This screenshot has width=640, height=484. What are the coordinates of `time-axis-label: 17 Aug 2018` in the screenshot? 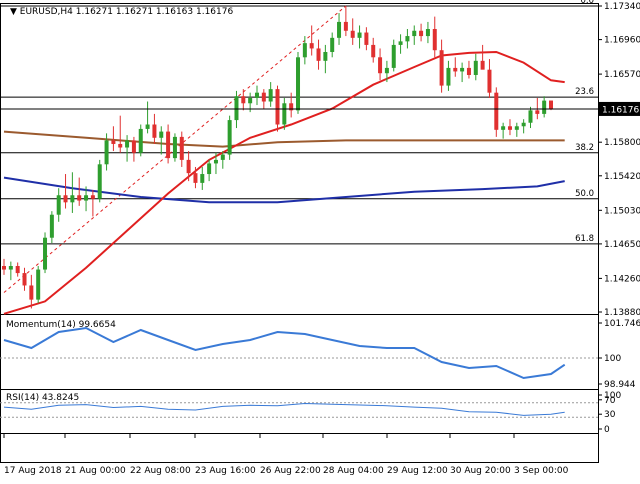 It's located at (33, 471).